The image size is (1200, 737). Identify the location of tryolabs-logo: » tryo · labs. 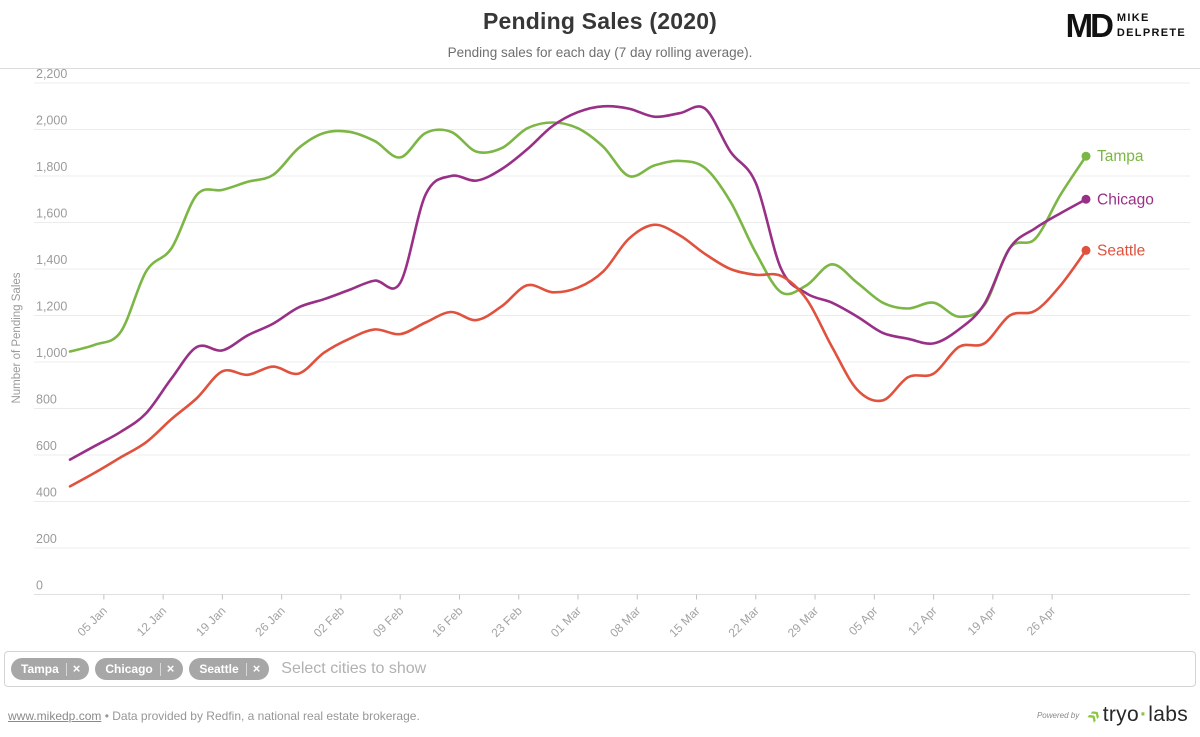
(1134, 715).